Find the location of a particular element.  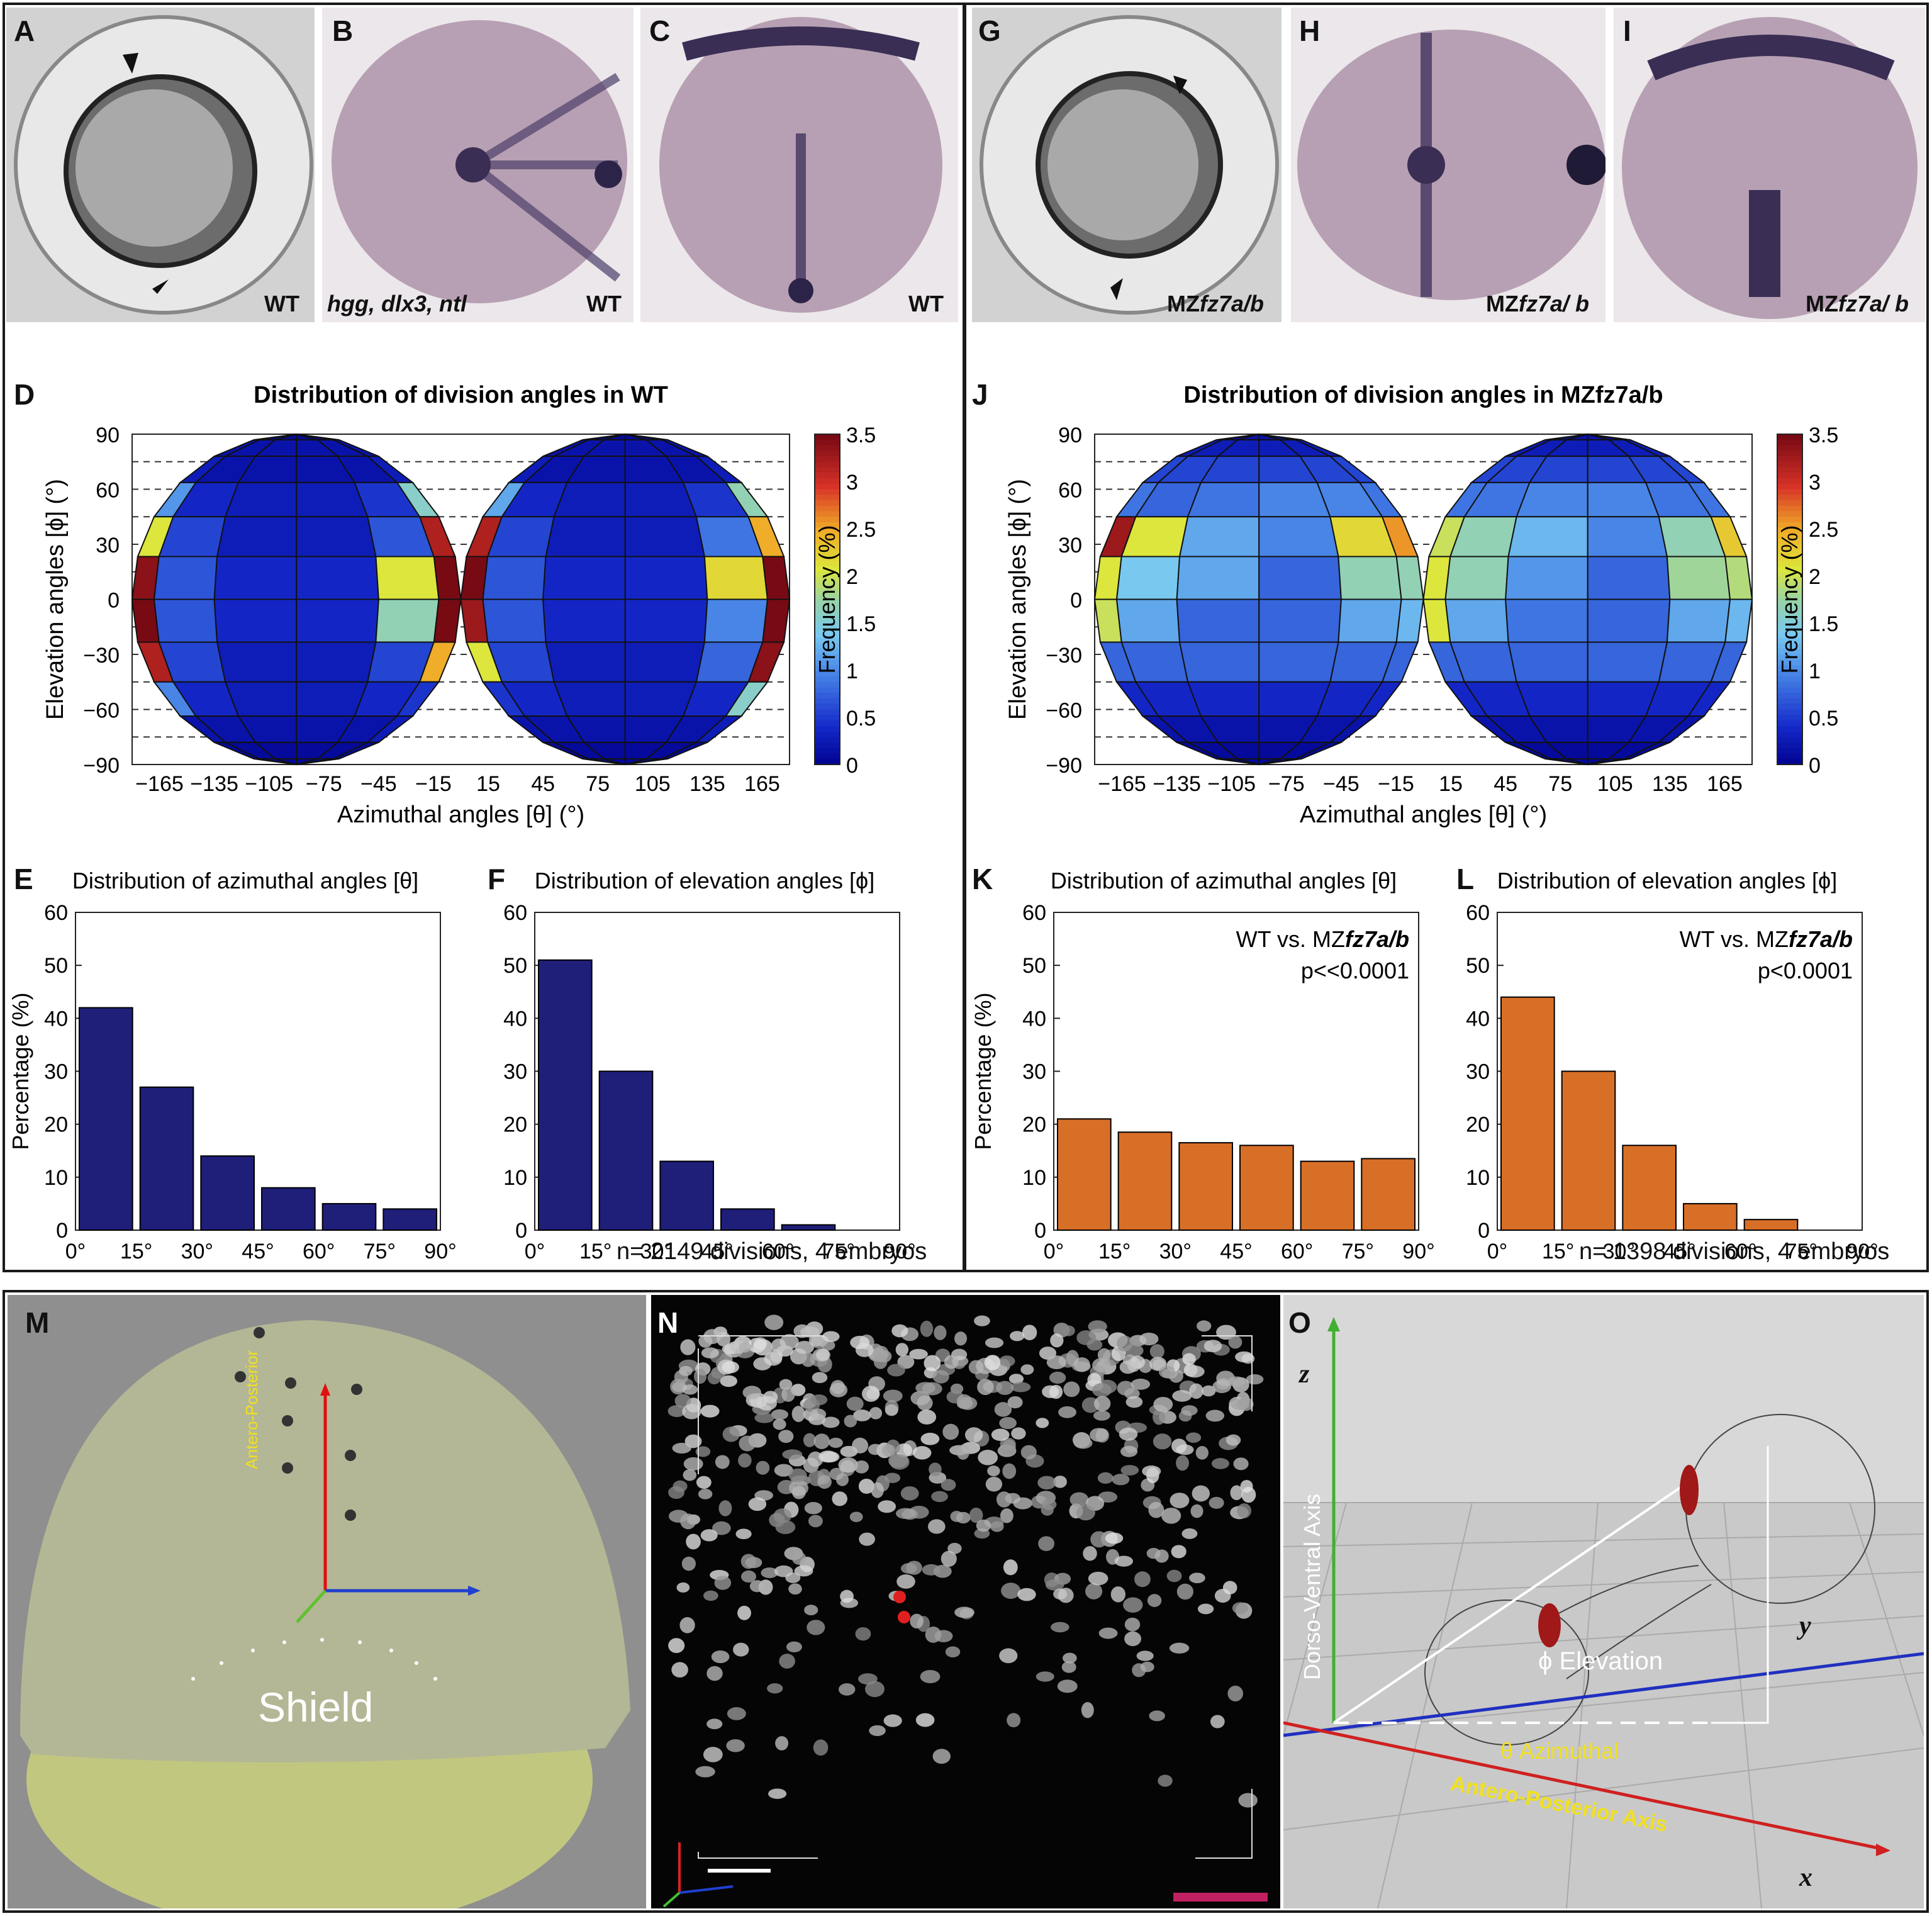

panel-letter-c: C is located at coordinates (660, 30).